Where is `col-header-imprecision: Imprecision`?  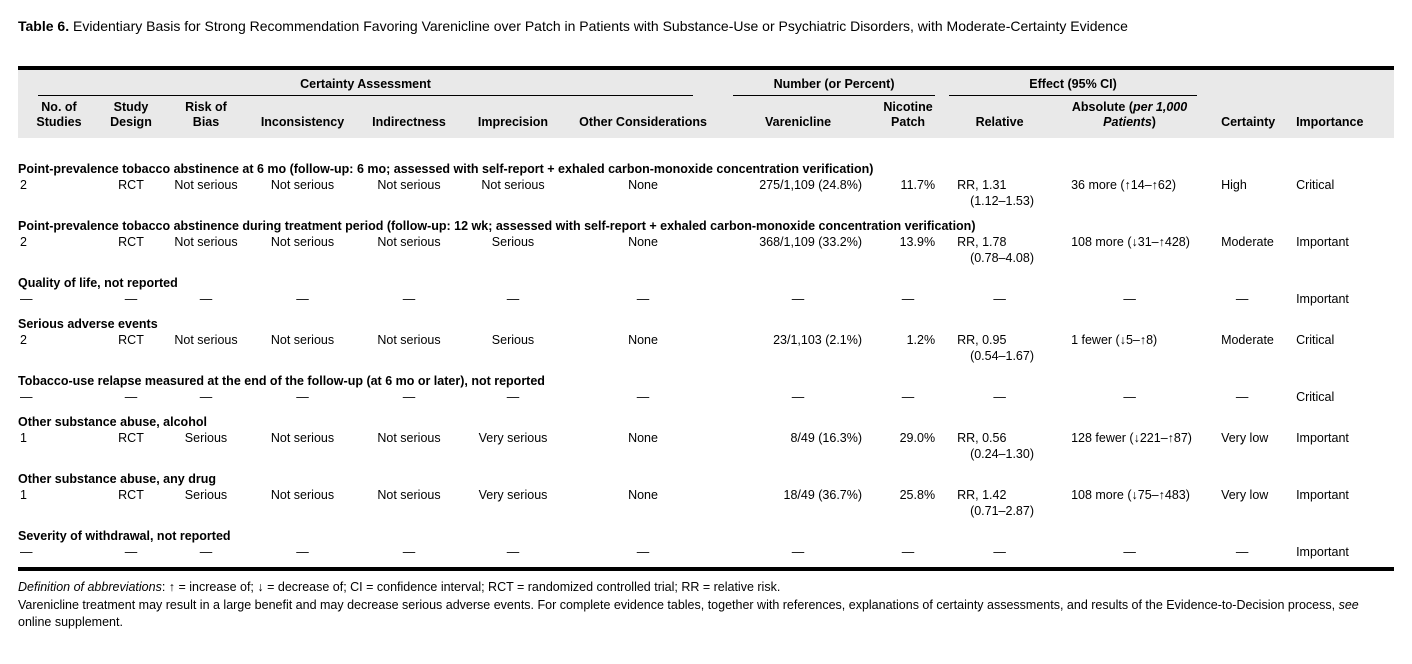
col-header-imprecision: Imprecision is located at coordinates (513, 122).